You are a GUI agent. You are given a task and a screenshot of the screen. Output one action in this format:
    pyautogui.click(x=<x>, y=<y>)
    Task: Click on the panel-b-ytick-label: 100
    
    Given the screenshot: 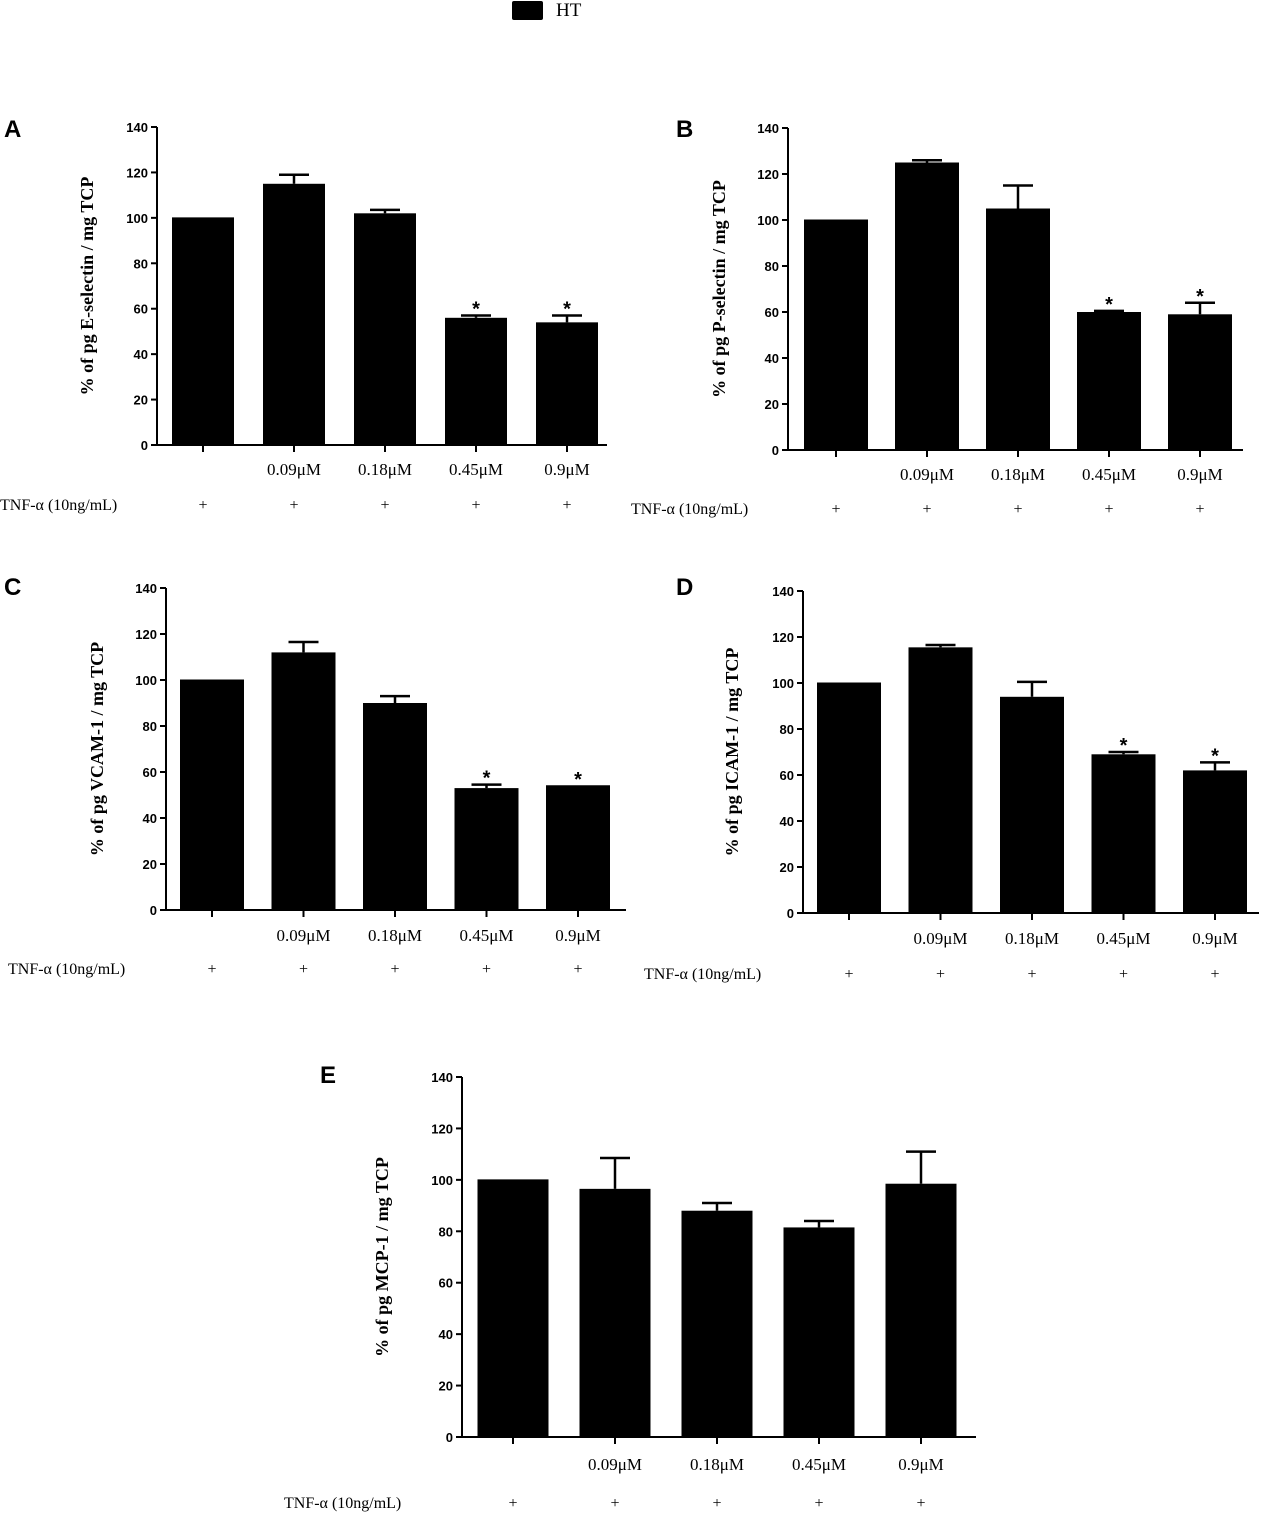 What is the action you would take?
    pyautogui.click(x=768, y=220)
    